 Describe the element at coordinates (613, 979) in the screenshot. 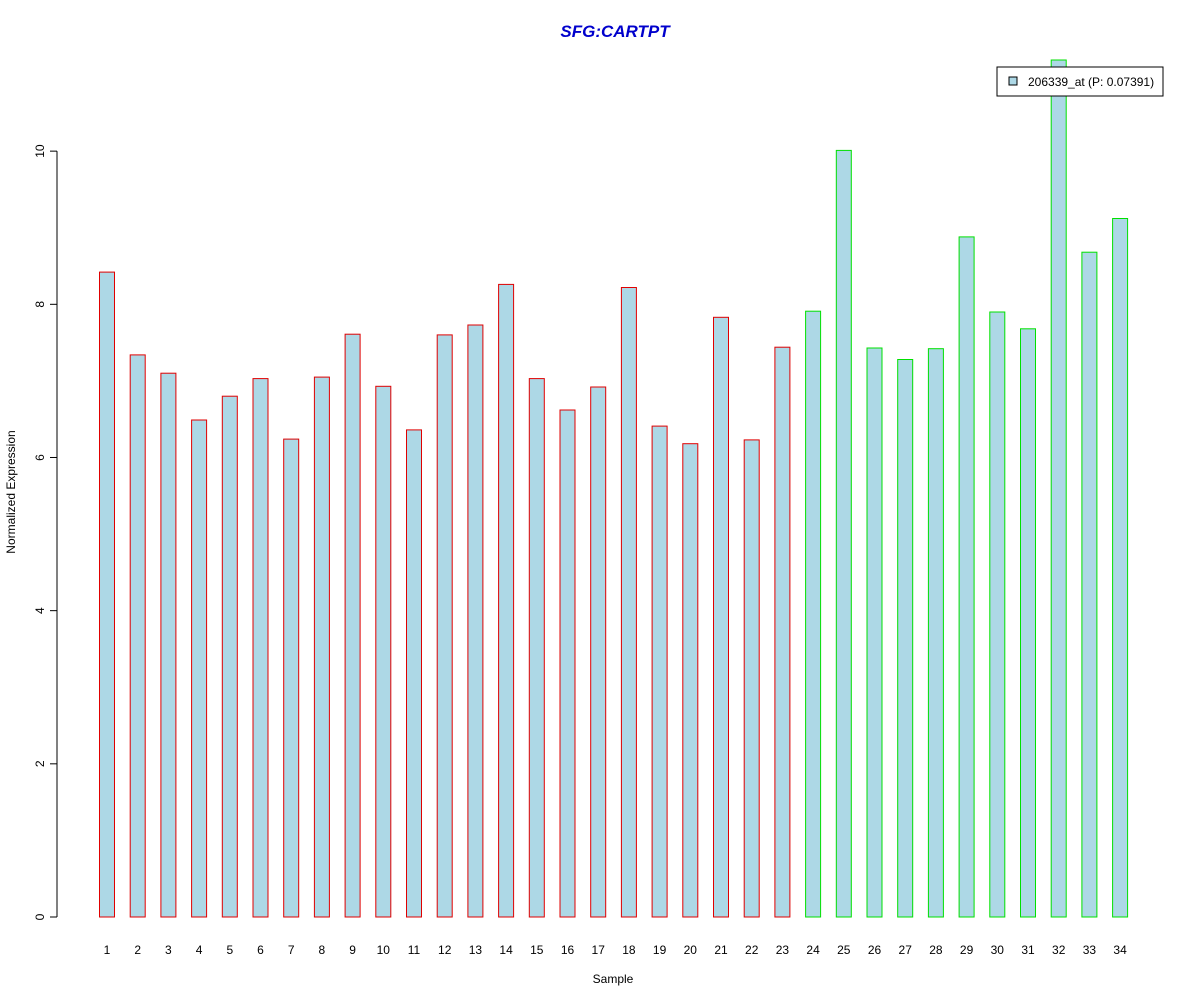

I see `x-axis-label: Sample` at that location.